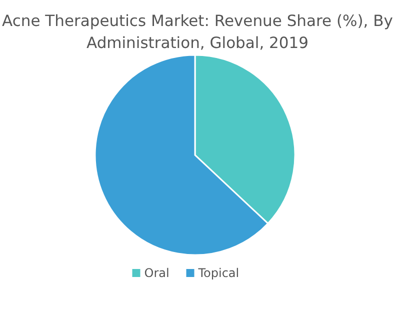  I want to click on legend-label: Oral, so click(157, 273).